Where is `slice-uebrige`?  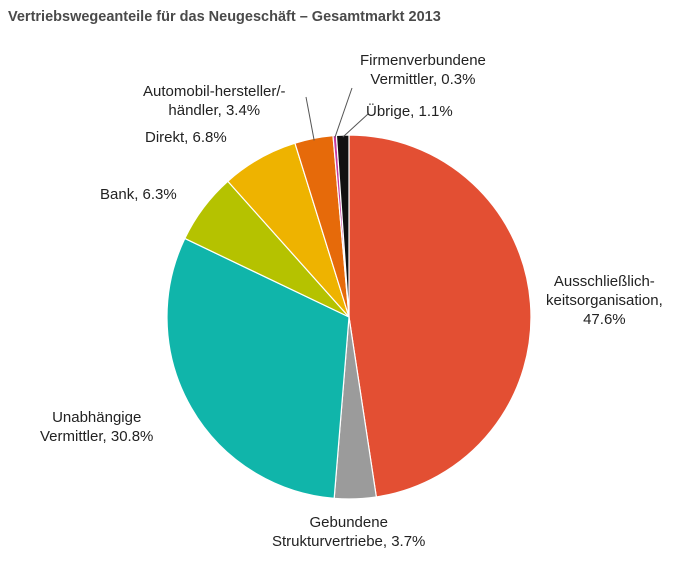 slice-uebrige is located at coordinates (342, 226).